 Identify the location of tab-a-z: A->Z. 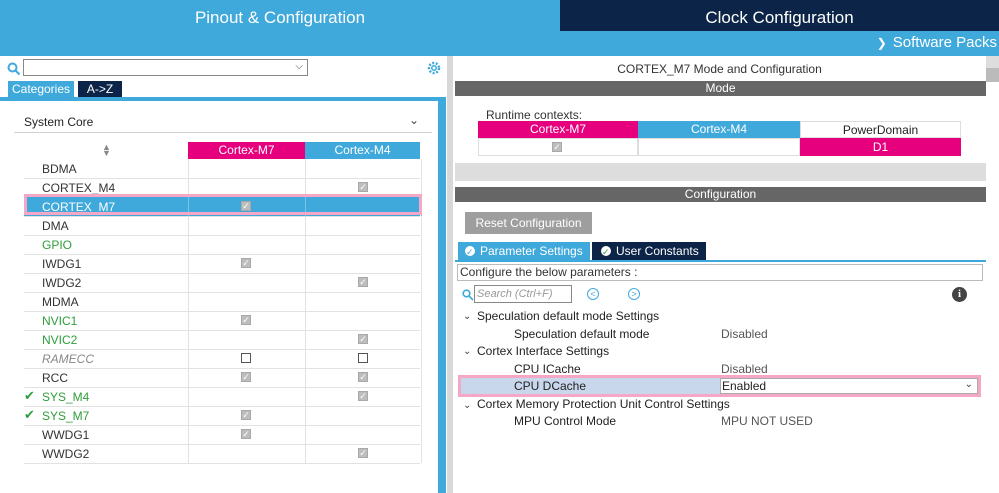
(100, 89).